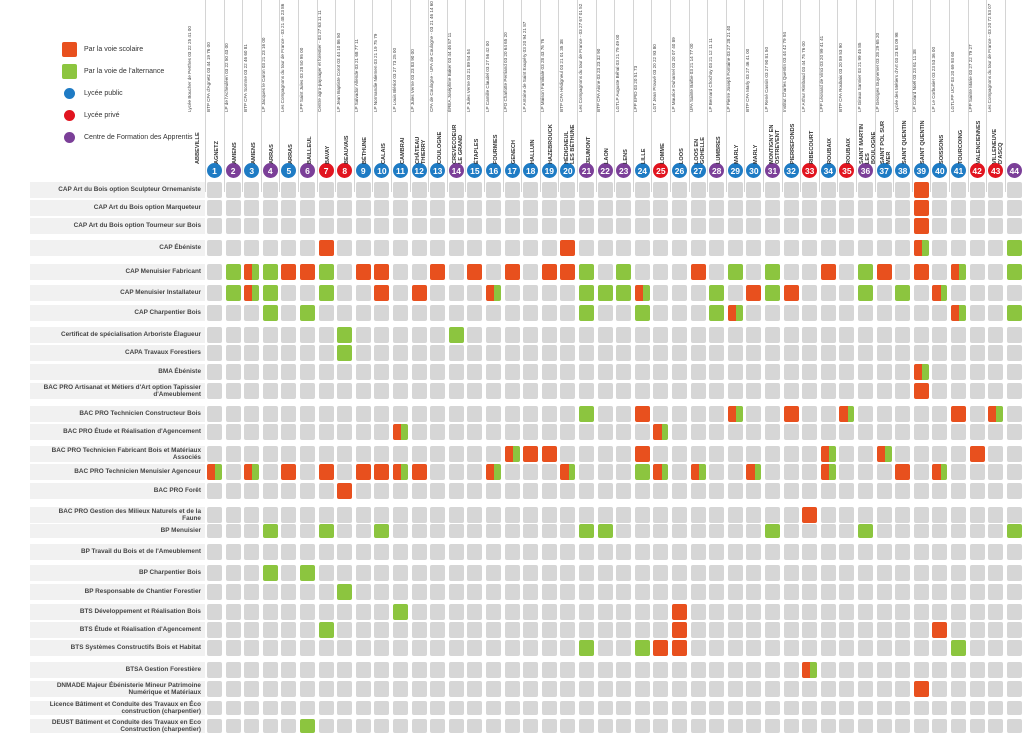 The width and height of the screenshot is (1024, 737). Describe the element at coordinates (670, 96) in the screenshot. I see `school-header: LGT Jean Prouvé 03 20 22 93 80 LOMME` at that location.